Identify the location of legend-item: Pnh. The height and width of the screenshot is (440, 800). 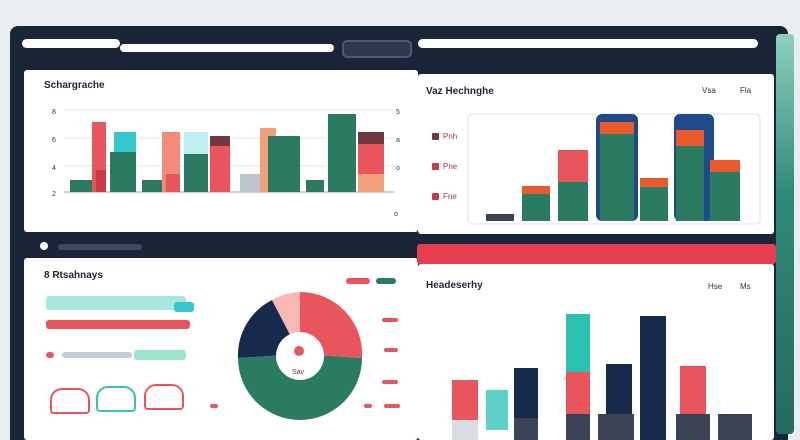
(444, 136).